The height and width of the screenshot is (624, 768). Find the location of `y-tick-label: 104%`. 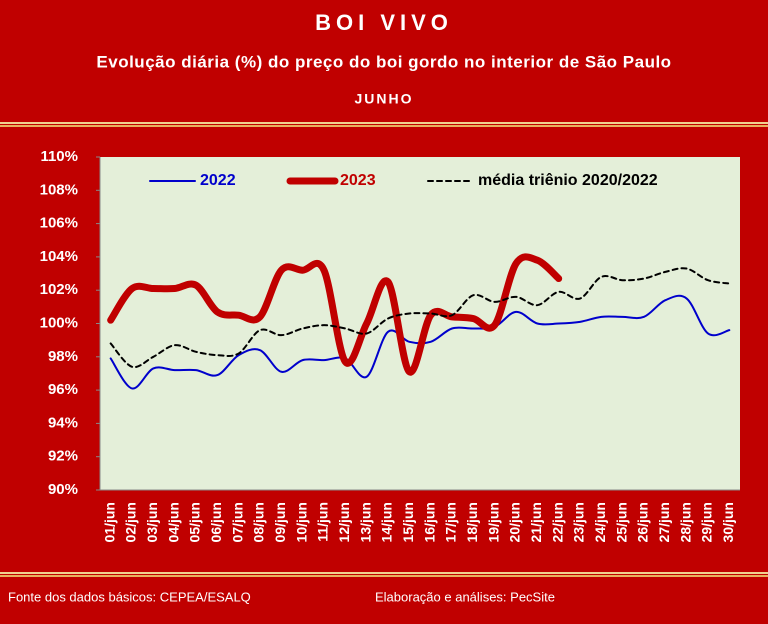

y-tick-label: 104% is located at coordinates (59, 256).